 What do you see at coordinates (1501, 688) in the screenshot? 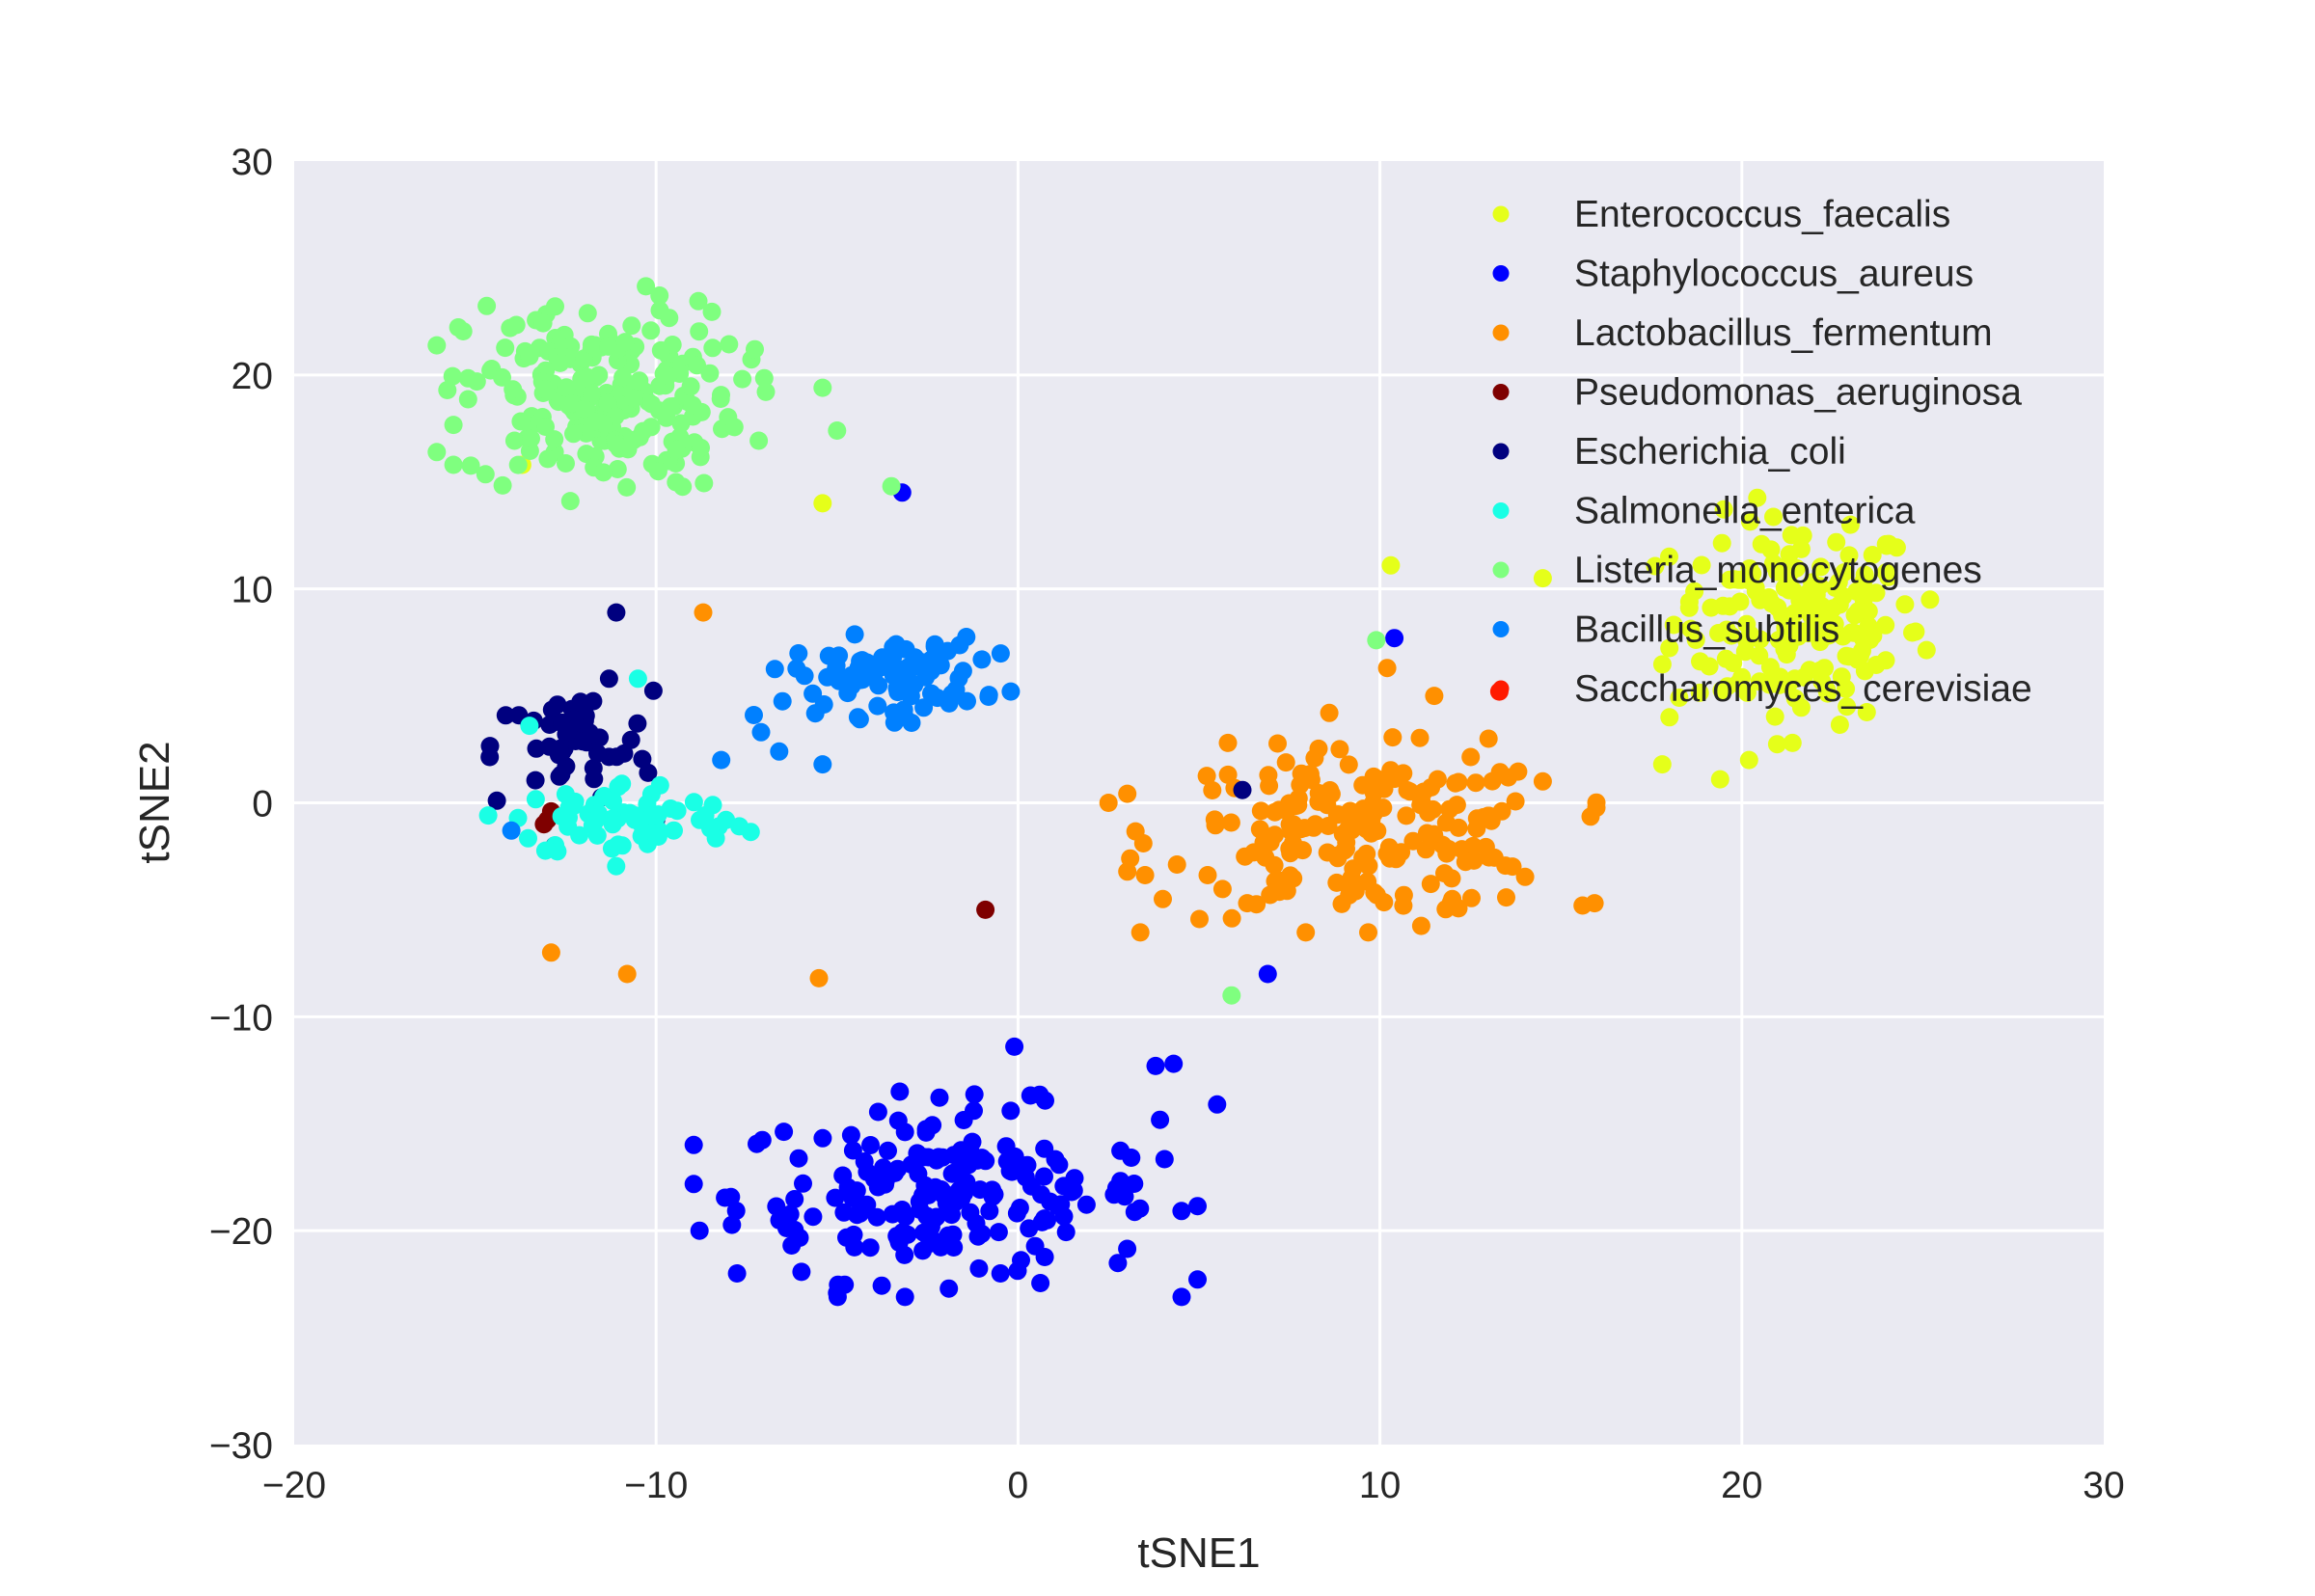
I see `legend-marker` at bounding box center [1501, 688].